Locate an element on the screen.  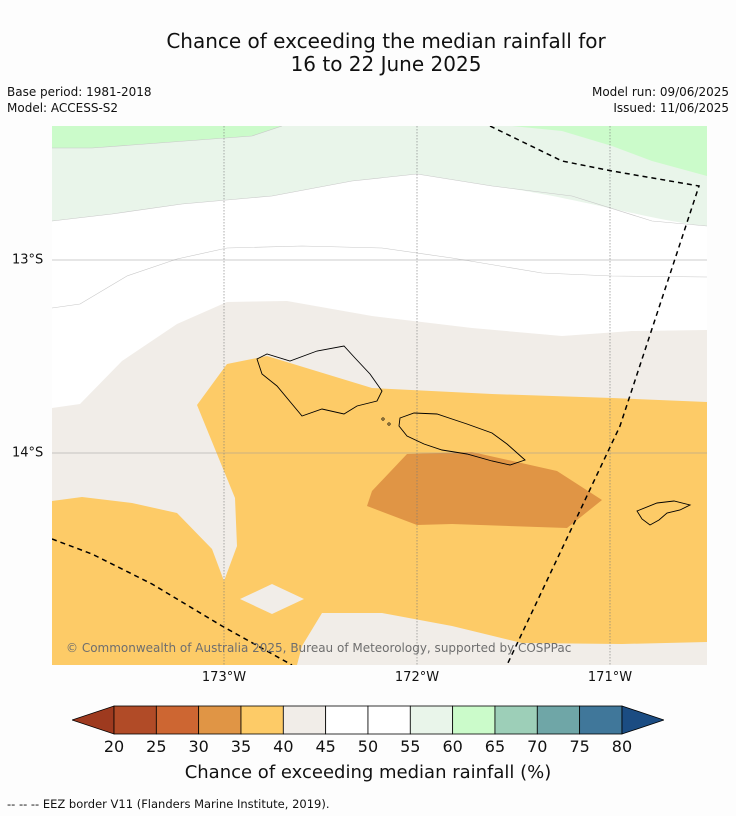
colorbar-tick-40: 40 is located at coordinates (283, 746).